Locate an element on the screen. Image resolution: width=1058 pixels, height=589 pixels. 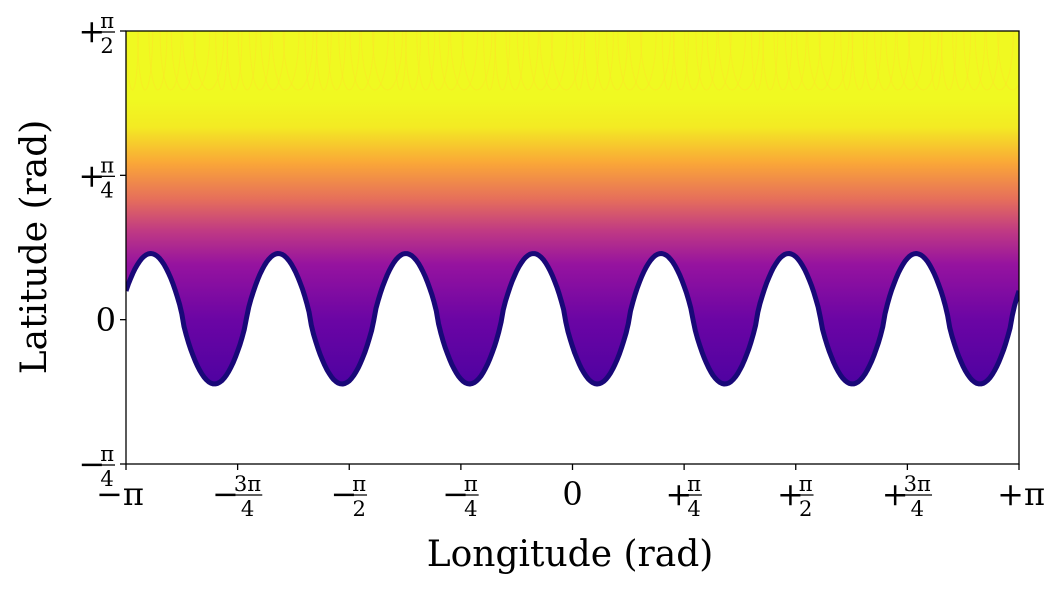
x-tick-label: 0 is located at coordinates (572, 494).